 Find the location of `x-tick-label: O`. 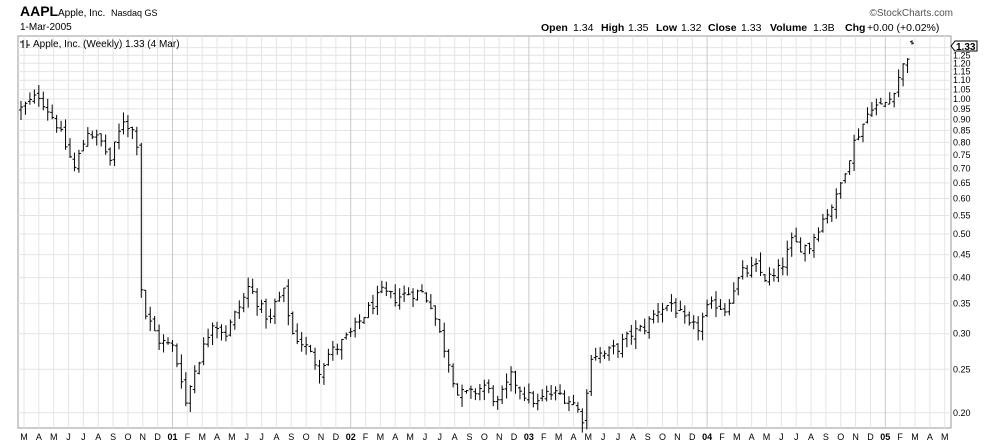

x-tick-label: O is located at coordinates (484, 437).